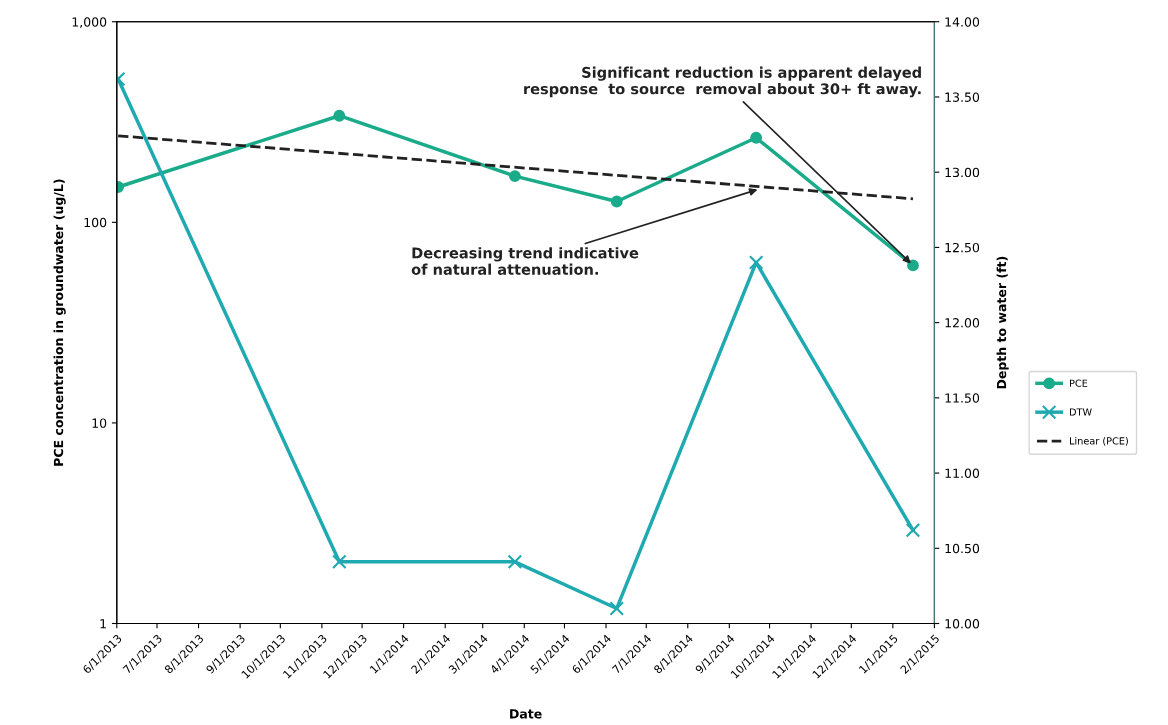 This screenshot has width=1168, height=725. I want to click on y2-tick-label: 12.00, so click(962, 323).